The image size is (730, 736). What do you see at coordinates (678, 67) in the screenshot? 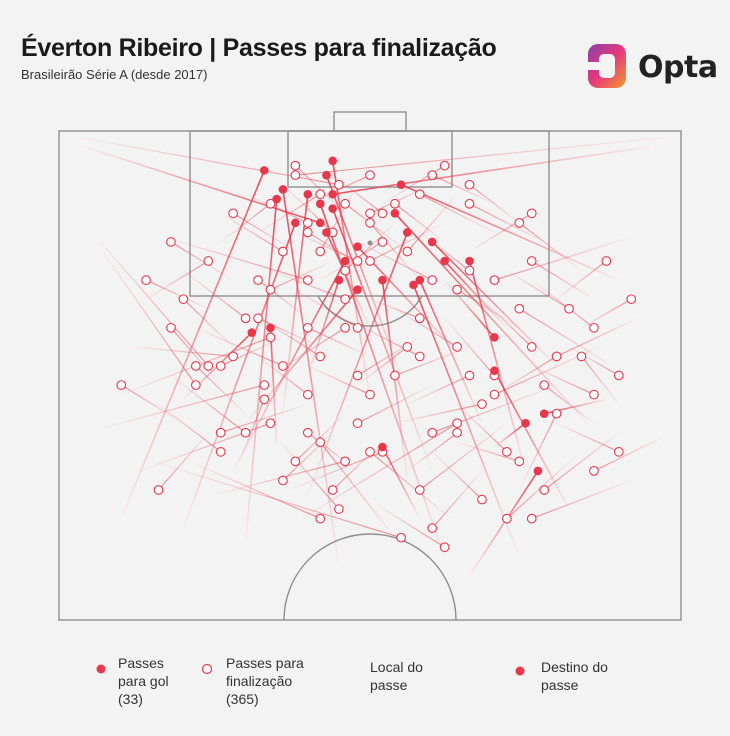
I see `opta-logo-text: Opta` at bounding box center [678, 67].